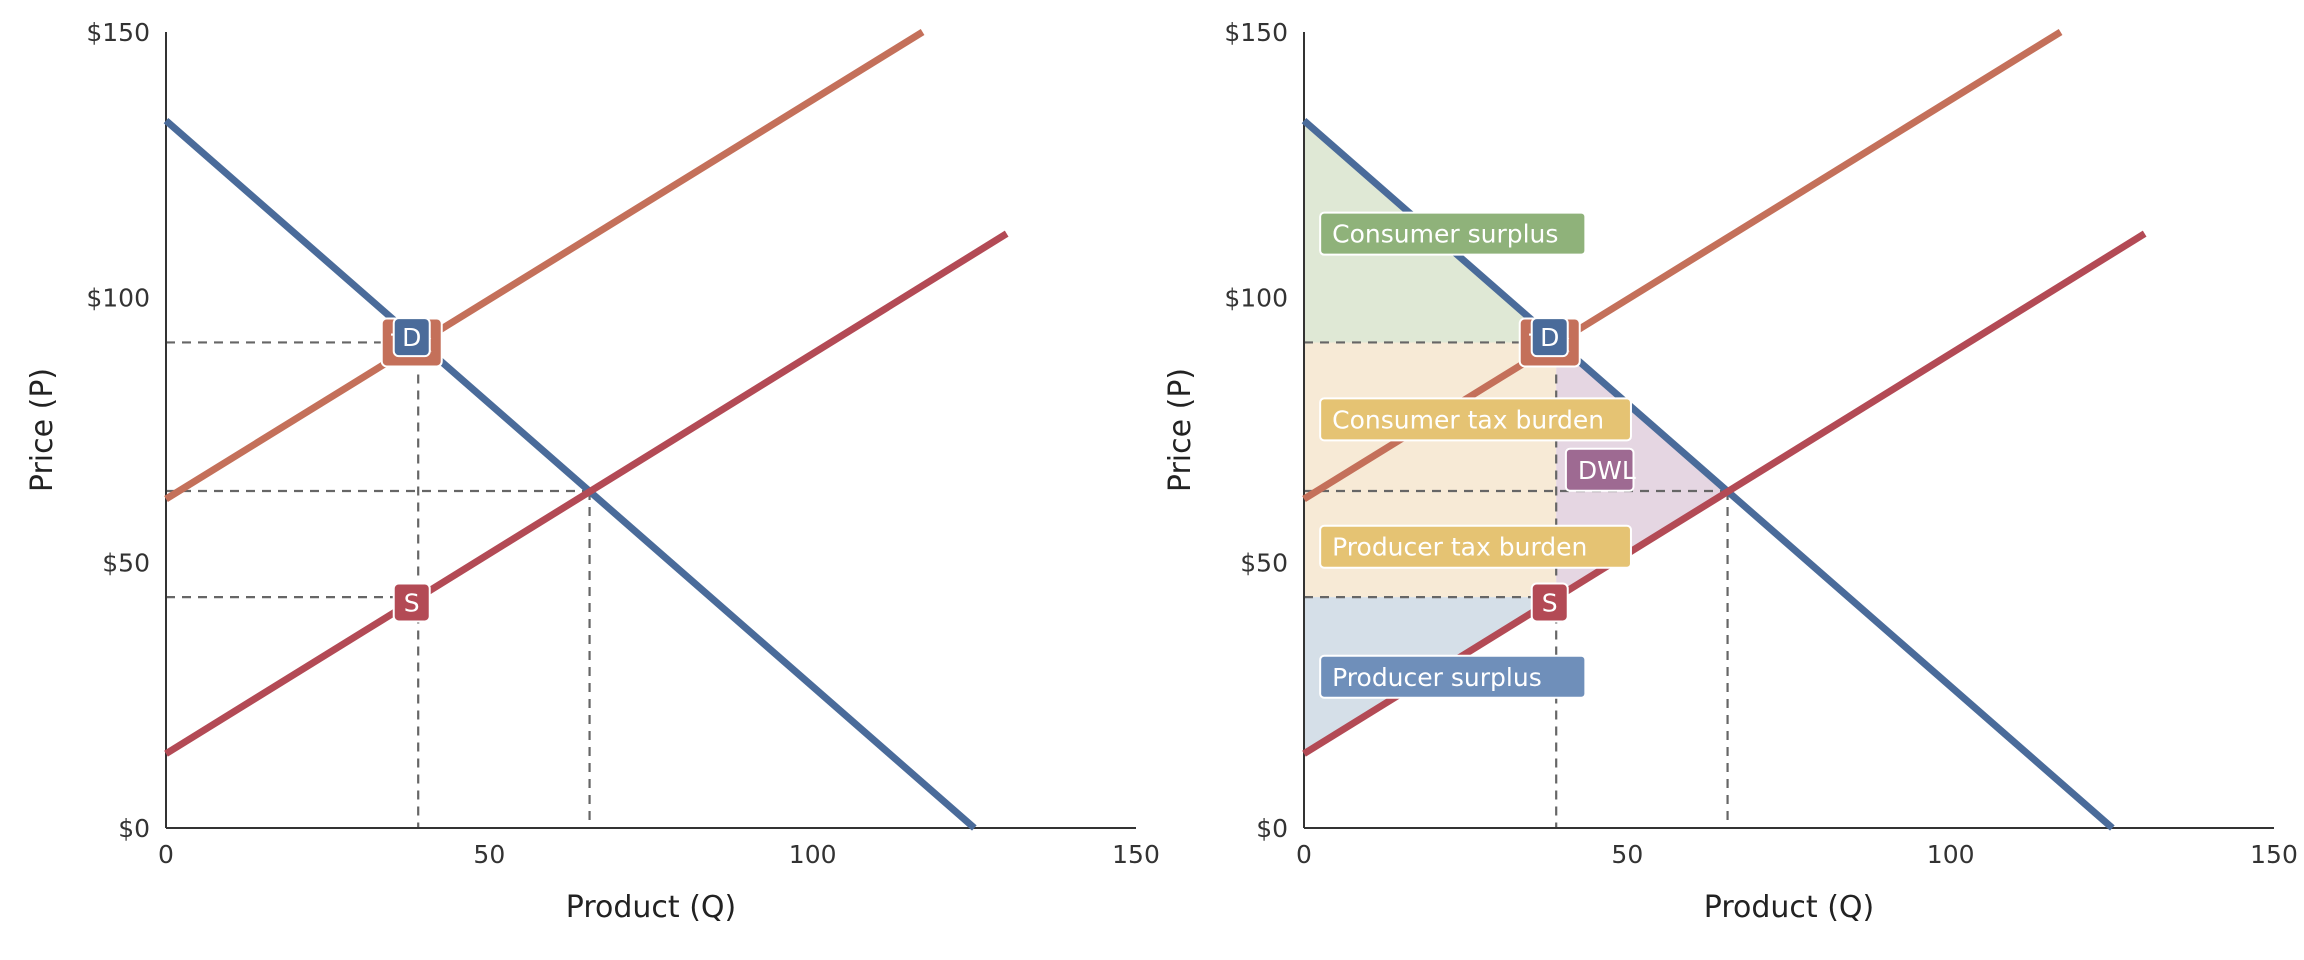 The image size is (2304, 960). Describe the element at coordinates (1459, 547) in the screenshot. I see `tax-burden-label: Producer tax burden` at that location.